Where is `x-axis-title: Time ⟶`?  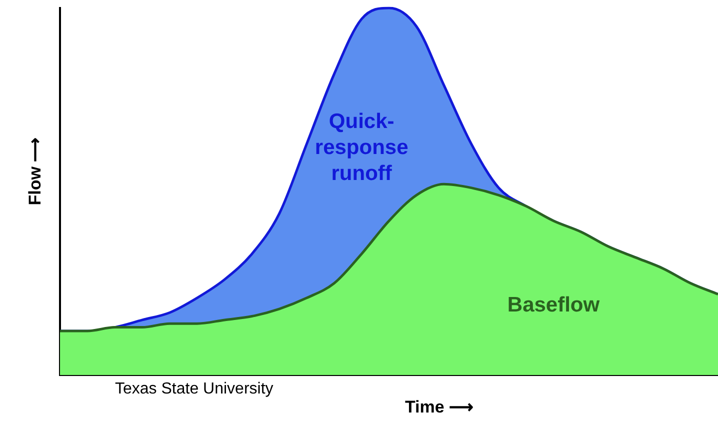
x-axis-title: Time ⟶ is located at coordinates (439, 407).